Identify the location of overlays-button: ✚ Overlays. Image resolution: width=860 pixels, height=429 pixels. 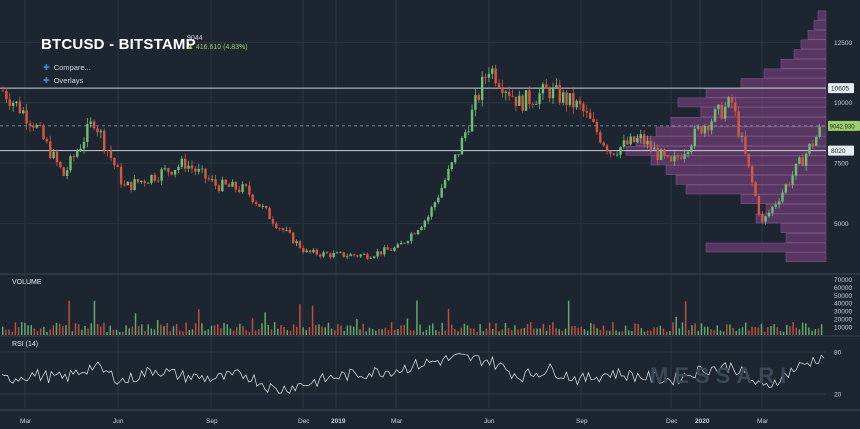
(63, 80).